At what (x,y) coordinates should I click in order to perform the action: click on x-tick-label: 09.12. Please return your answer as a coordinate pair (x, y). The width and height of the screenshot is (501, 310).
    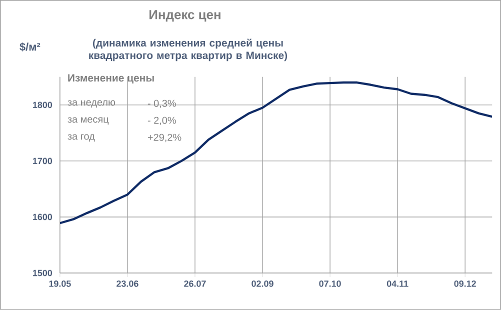
    Looking at the image, I should click on (465, 283).